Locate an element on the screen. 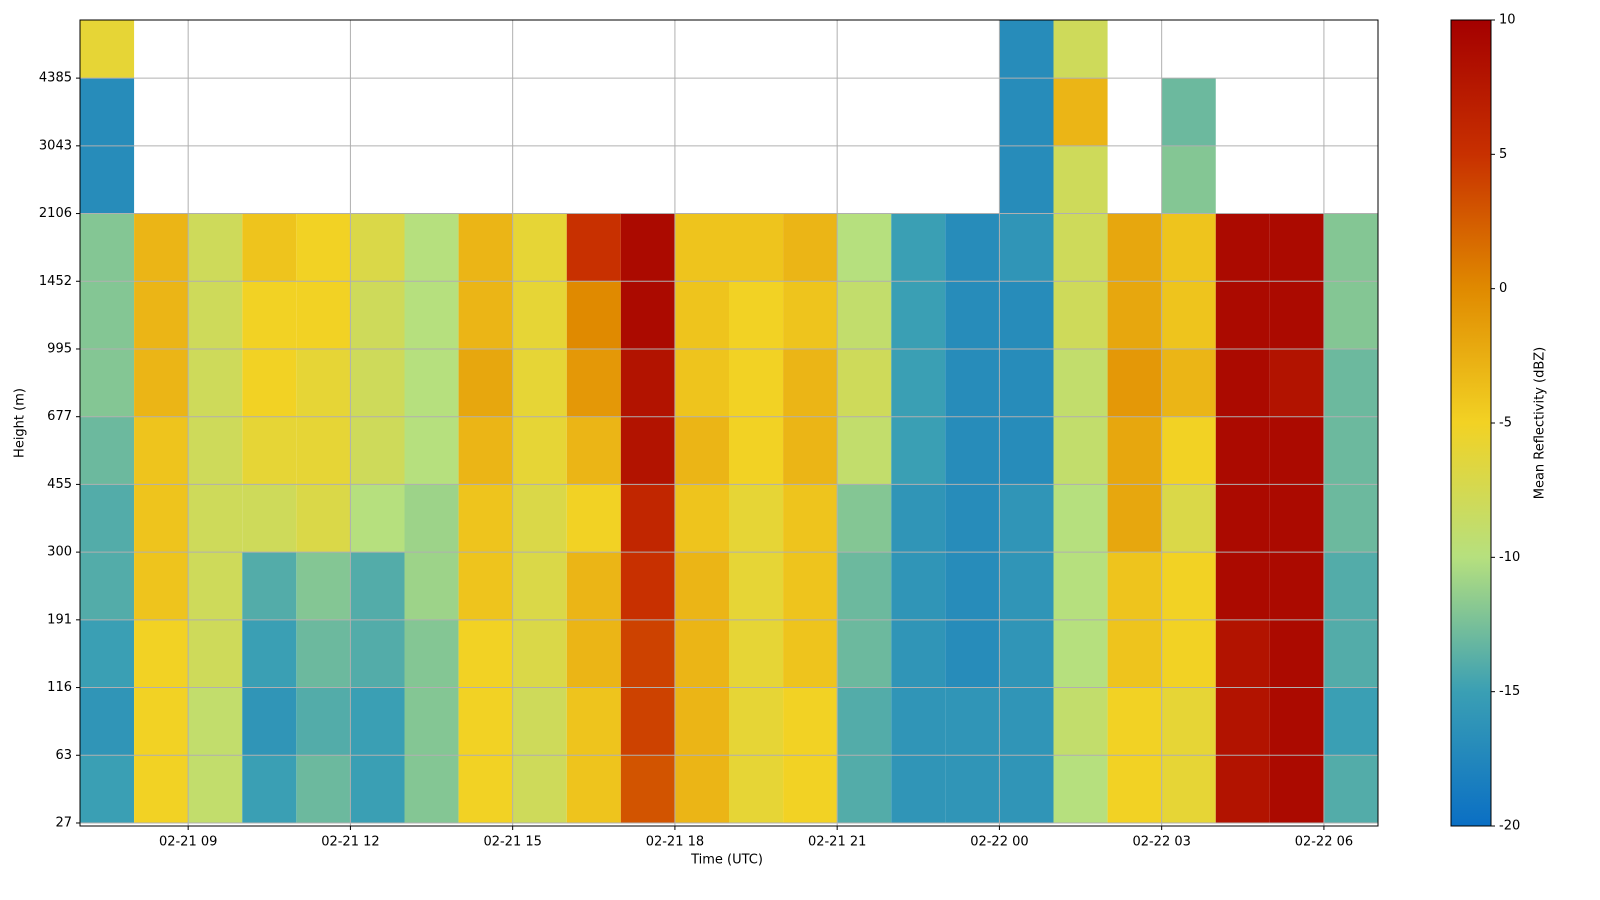 The height and width of the screenshot is (900, 1600). y-tick-label: 4385 is located at coordinates (55, 78).